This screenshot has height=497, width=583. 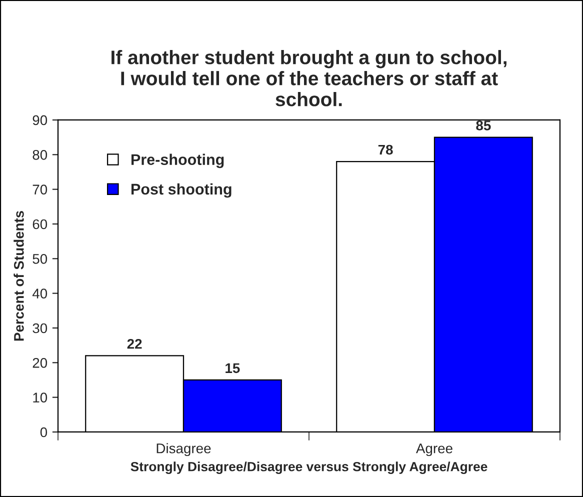 I want to click on y-tick-label: 10, so click(x=40, y=397).